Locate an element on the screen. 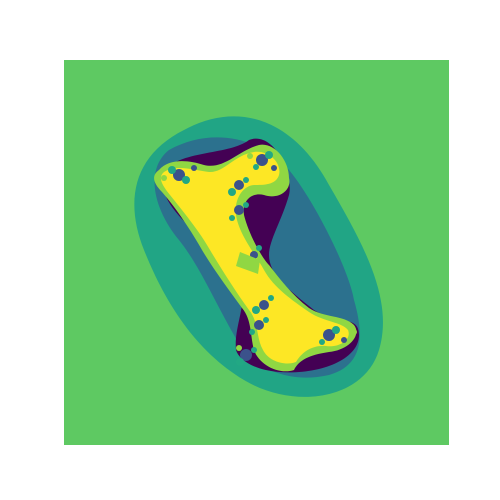 The image size is (500, 500). fractal-waist-band is located at coordinates (248, 263).